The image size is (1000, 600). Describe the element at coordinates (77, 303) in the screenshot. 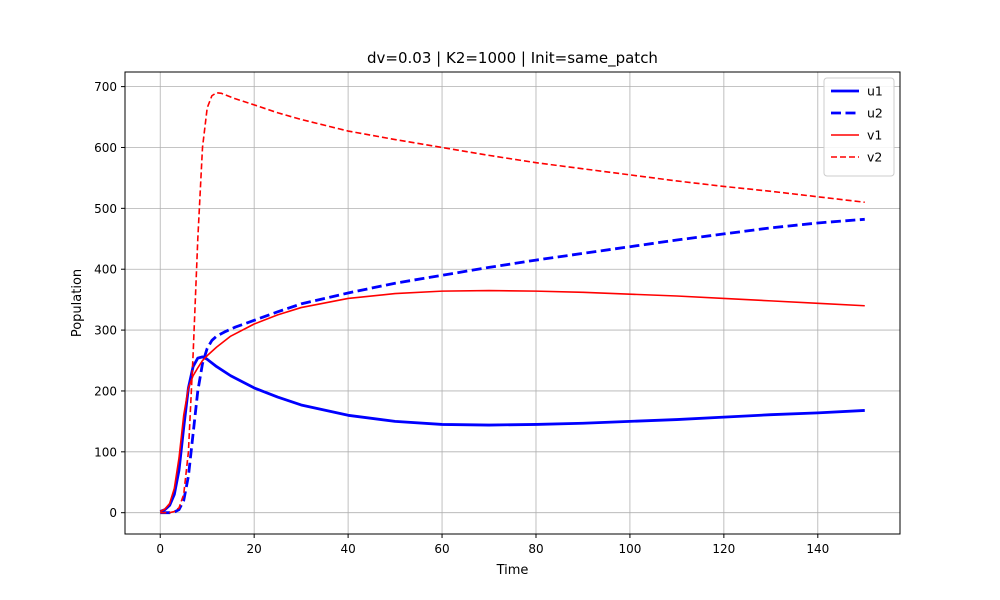

I see `y-axis-label: Population` at that location.